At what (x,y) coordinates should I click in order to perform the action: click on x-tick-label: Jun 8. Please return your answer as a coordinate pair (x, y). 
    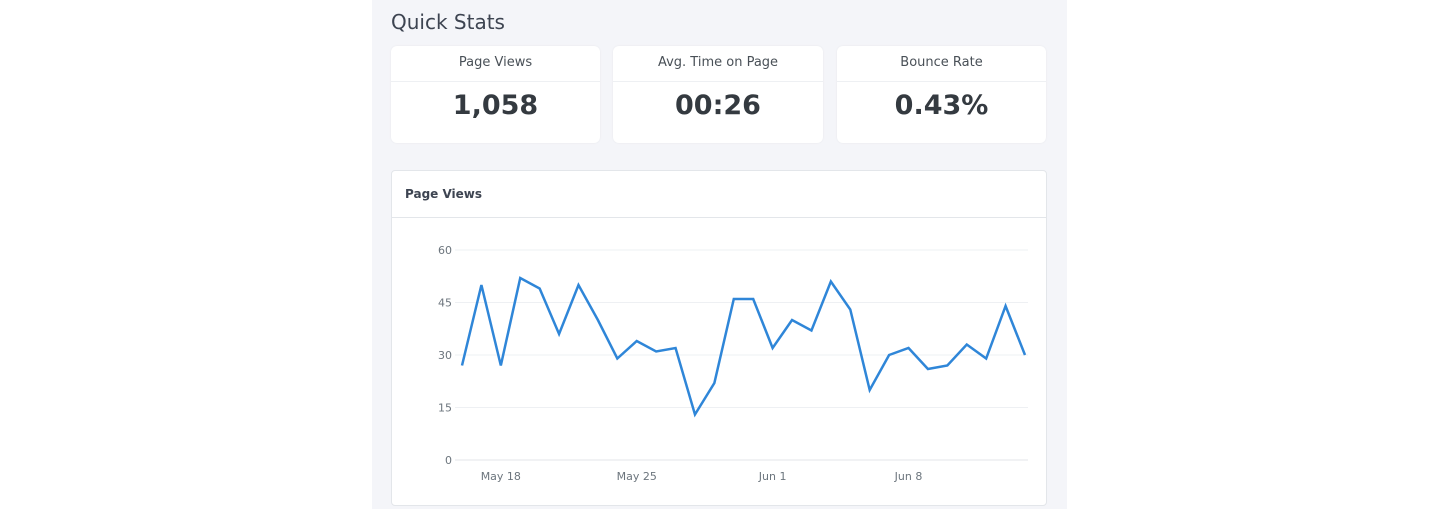
    Looking at the image, I should click on (908, 476).